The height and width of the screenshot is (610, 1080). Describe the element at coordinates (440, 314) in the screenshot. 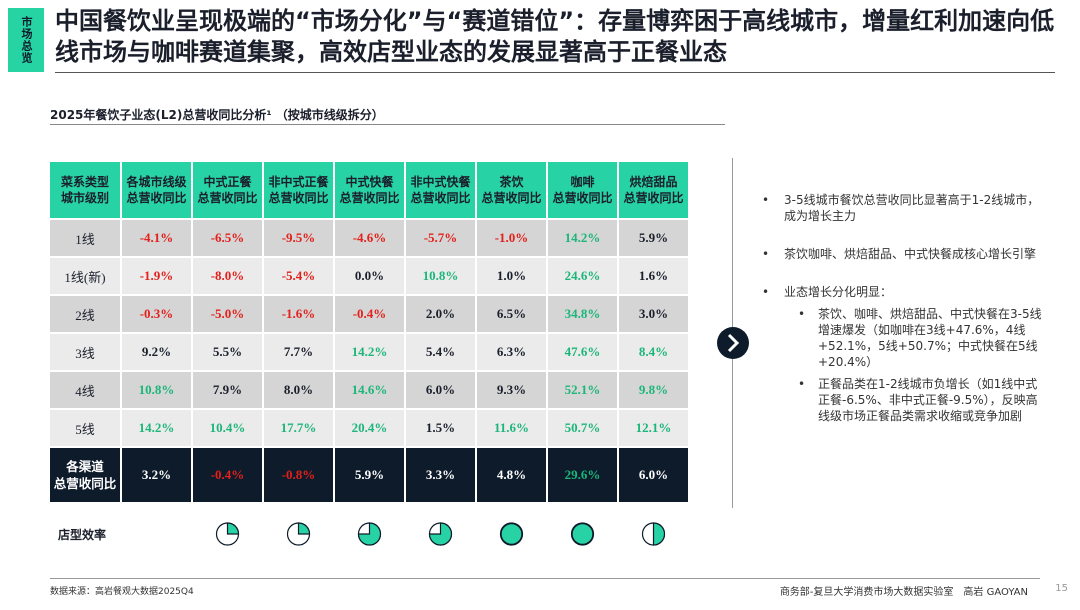

I see `value-cell: 2.0%` at that location.